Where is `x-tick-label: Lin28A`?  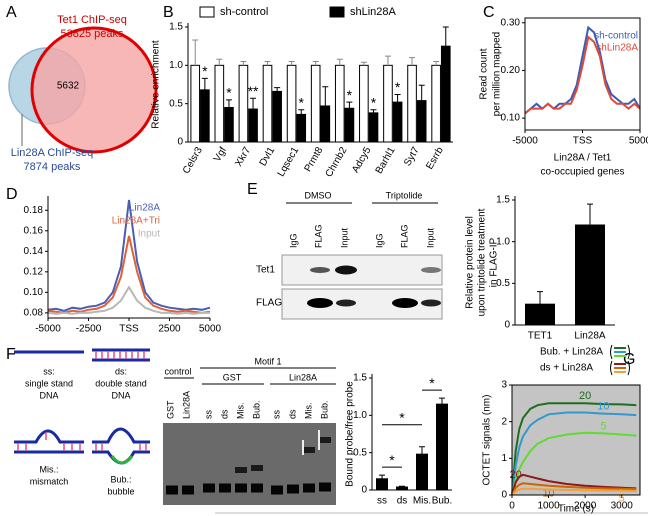 x-tick-label: Lin28A is located at coordinates (589, 336).